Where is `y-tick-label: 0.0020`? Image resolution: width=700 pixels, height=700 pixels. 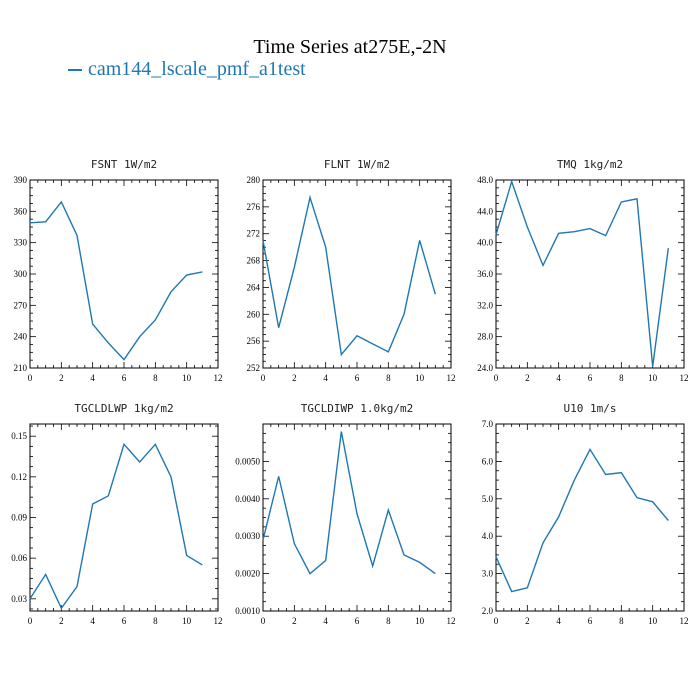 y-tick-label: 0.0020 is located at coordinates (247, 574).